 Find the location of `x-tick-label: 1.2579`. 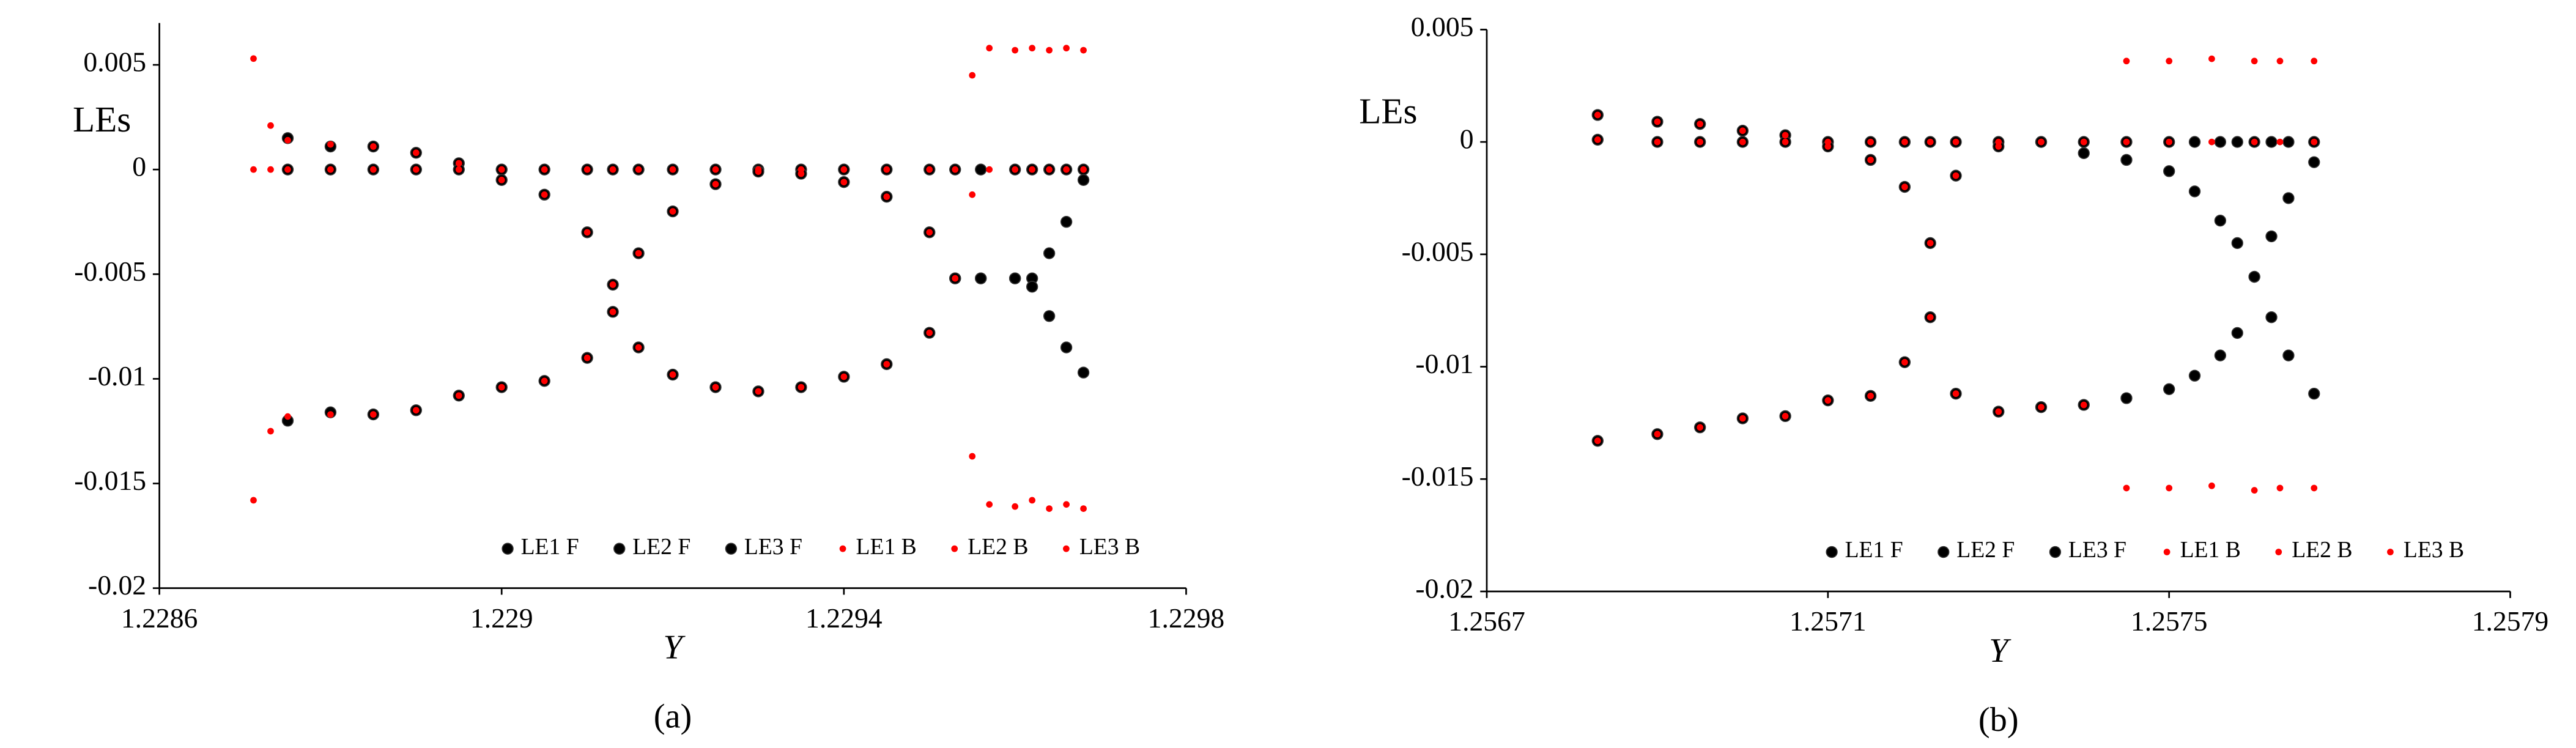

x-tick-label: 1.2579 is located at coordinates (2510, 621).